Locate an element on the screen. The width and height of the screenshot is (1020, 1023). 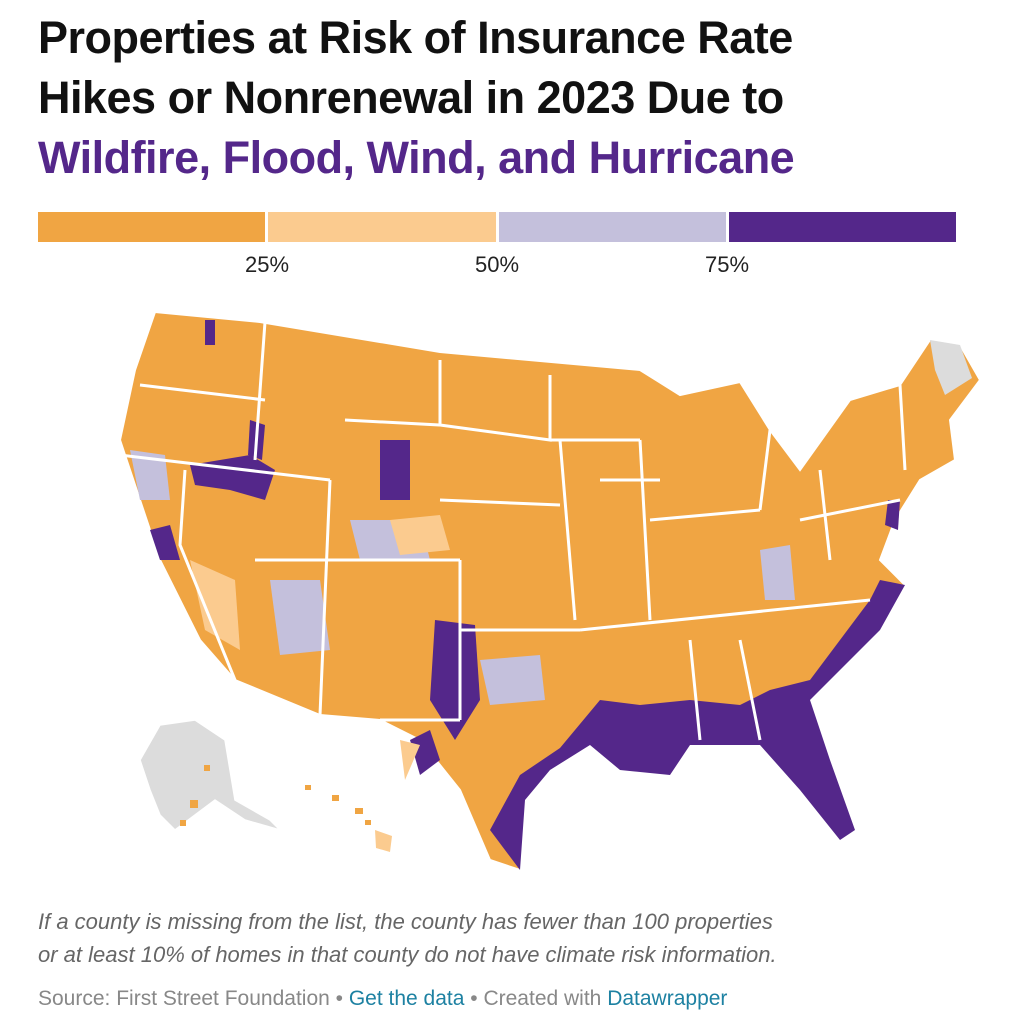
alaska-counties is located at coordinates (195, 795).